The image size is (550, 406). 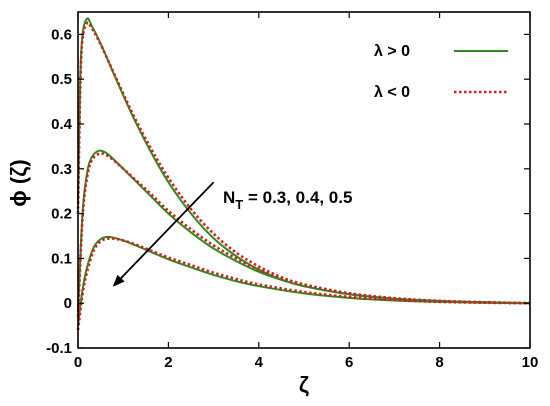 What do you see at coordinates (441, 72) in the screenshot?
I see `legend: λ > 0 λ < 0` at bounding box center [441, 72].